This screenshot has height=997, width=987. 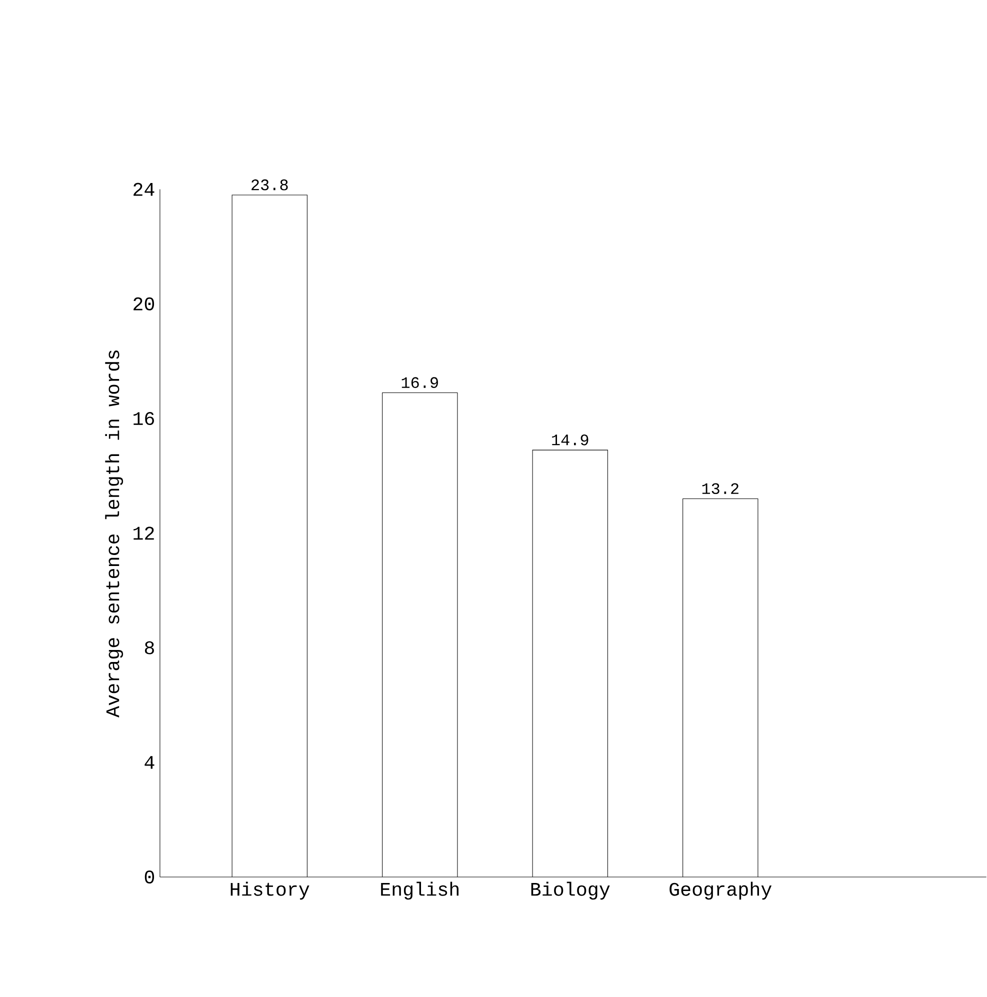 I want to click on x-tick-label: History, so click(x=270, y=891).